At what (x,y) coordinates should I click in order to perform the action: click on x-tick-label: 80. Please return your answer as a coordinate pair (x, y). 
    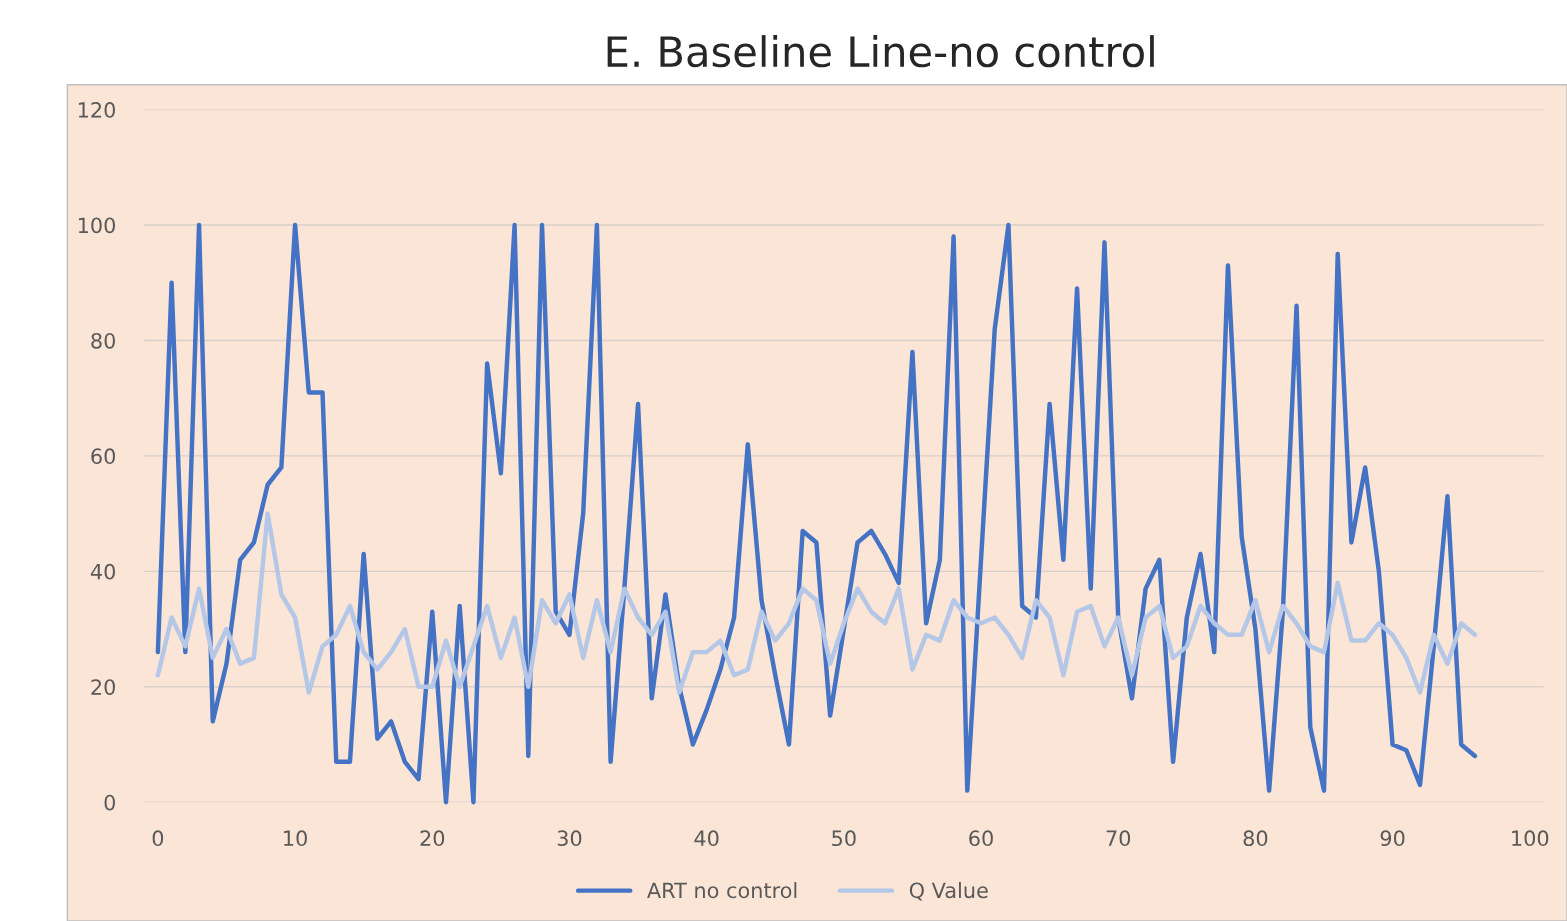
    Looking at the image, I should click on (1255, 838).